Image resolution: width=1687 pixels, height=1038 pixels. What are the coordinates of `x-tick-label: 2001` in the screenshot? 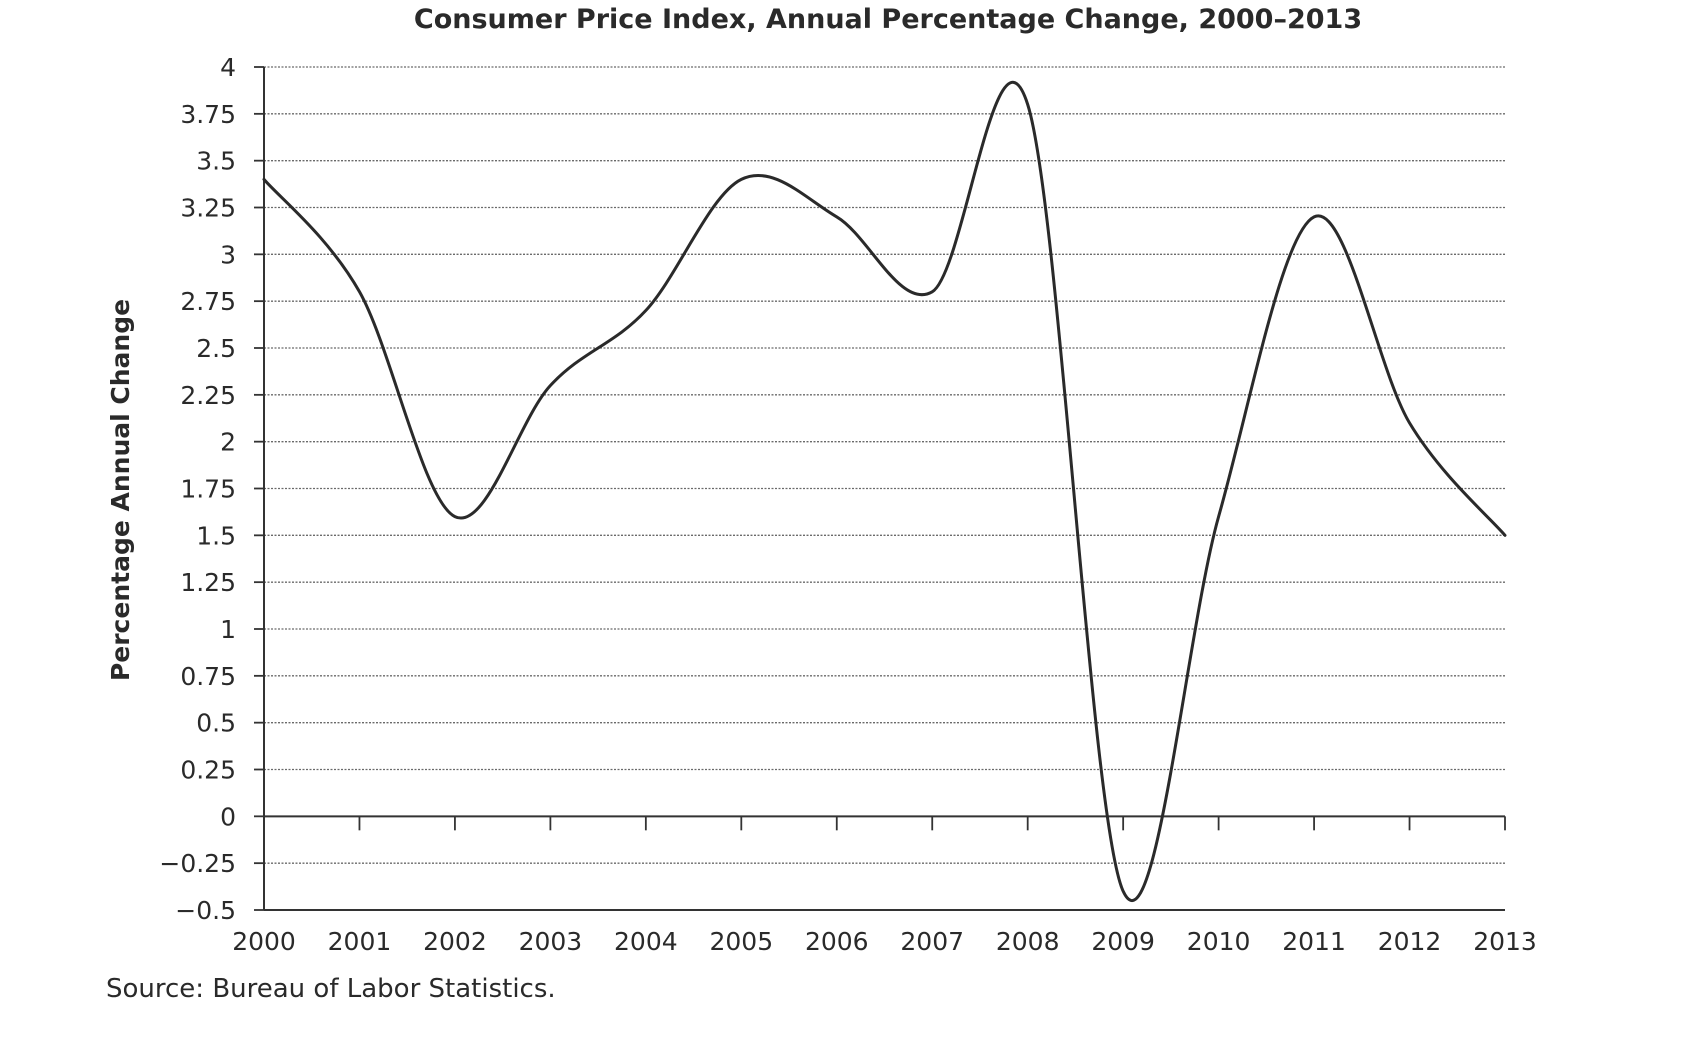 It's located at (360, 941).